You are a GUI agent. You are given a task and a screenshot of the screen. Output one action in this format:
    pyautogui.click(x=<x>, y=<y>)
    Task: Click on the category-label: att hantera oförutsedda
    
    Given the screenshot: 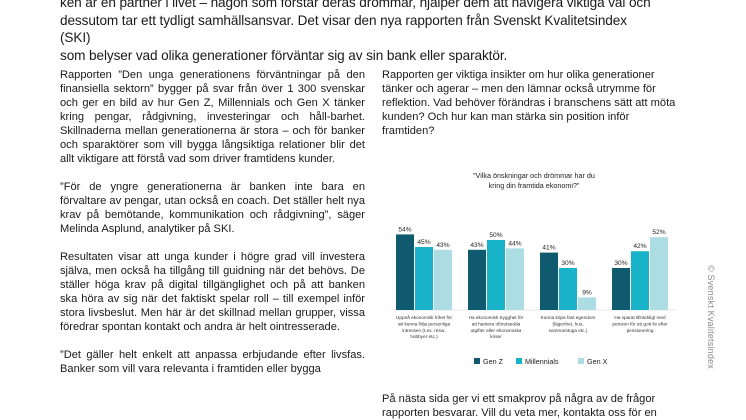 What is the action you would take?
    pyautogui.click(x=496, y=323)
    